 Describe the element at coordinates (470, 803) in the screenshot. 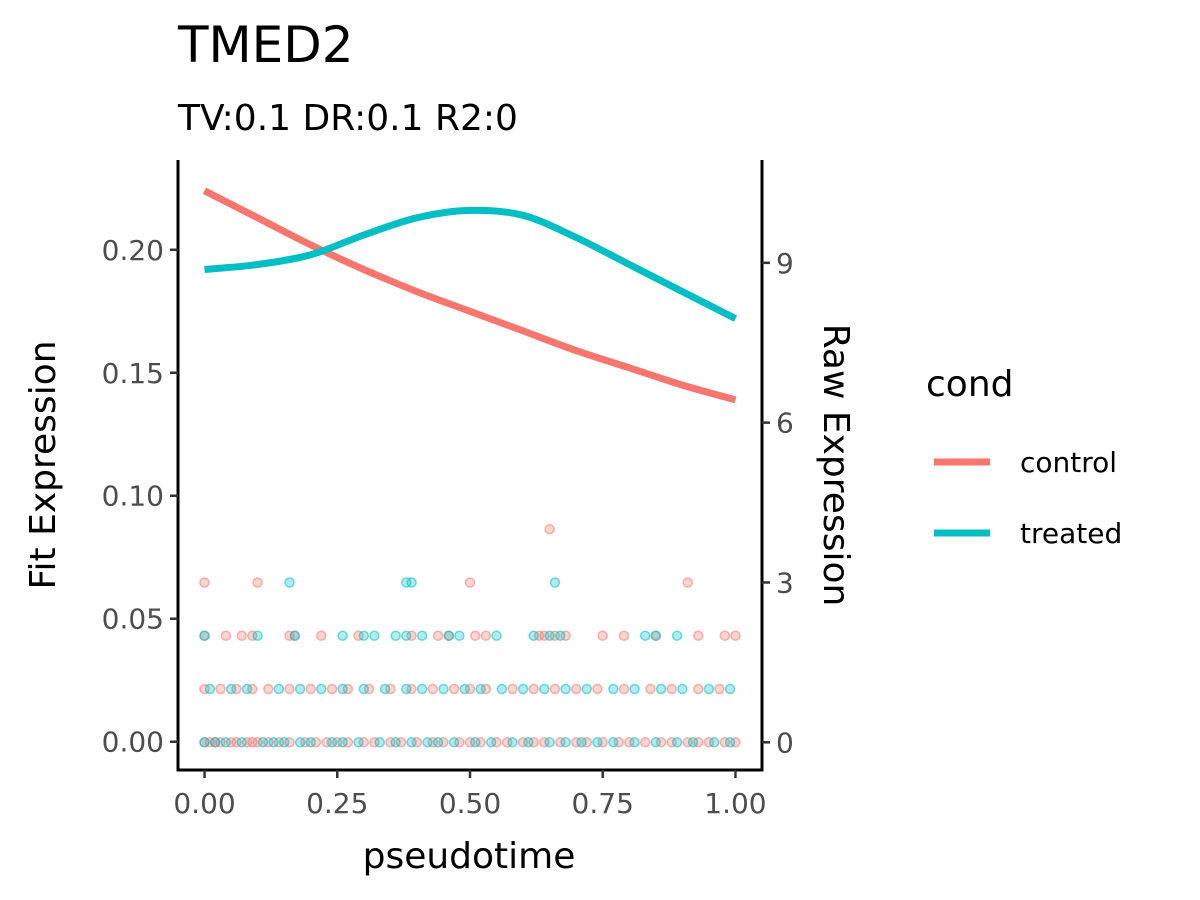

I see `x-tick-label: 0.50` at that location.